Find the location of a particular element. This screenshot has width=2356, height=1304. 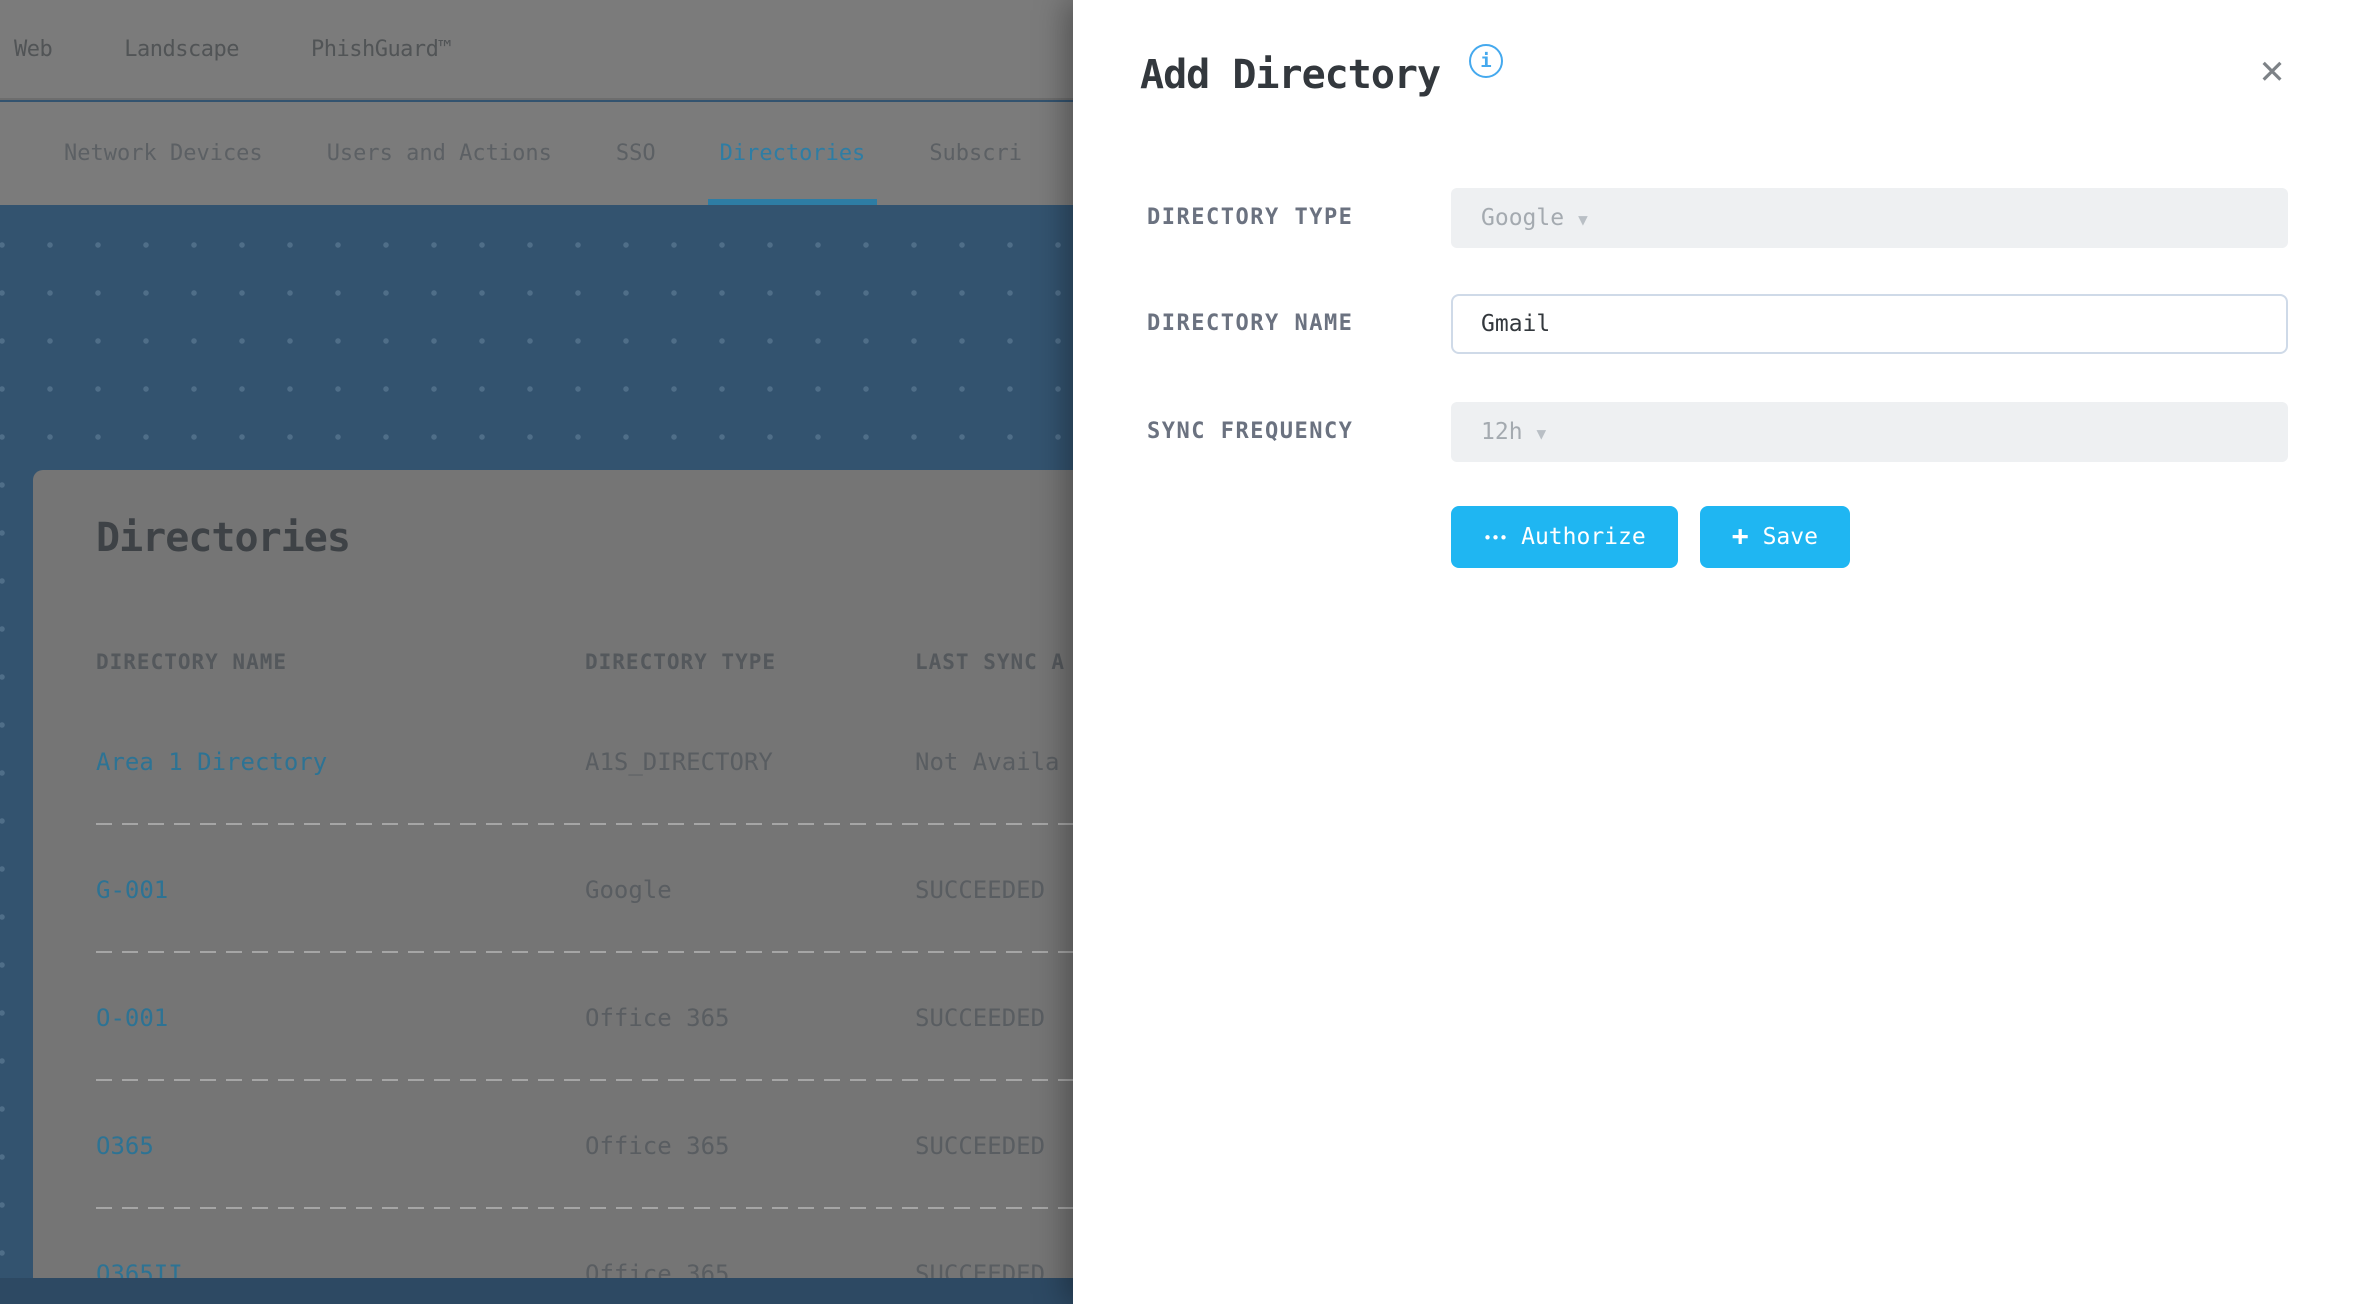

ellipsis-icon: ••• is located at coordinates (1495, 538).